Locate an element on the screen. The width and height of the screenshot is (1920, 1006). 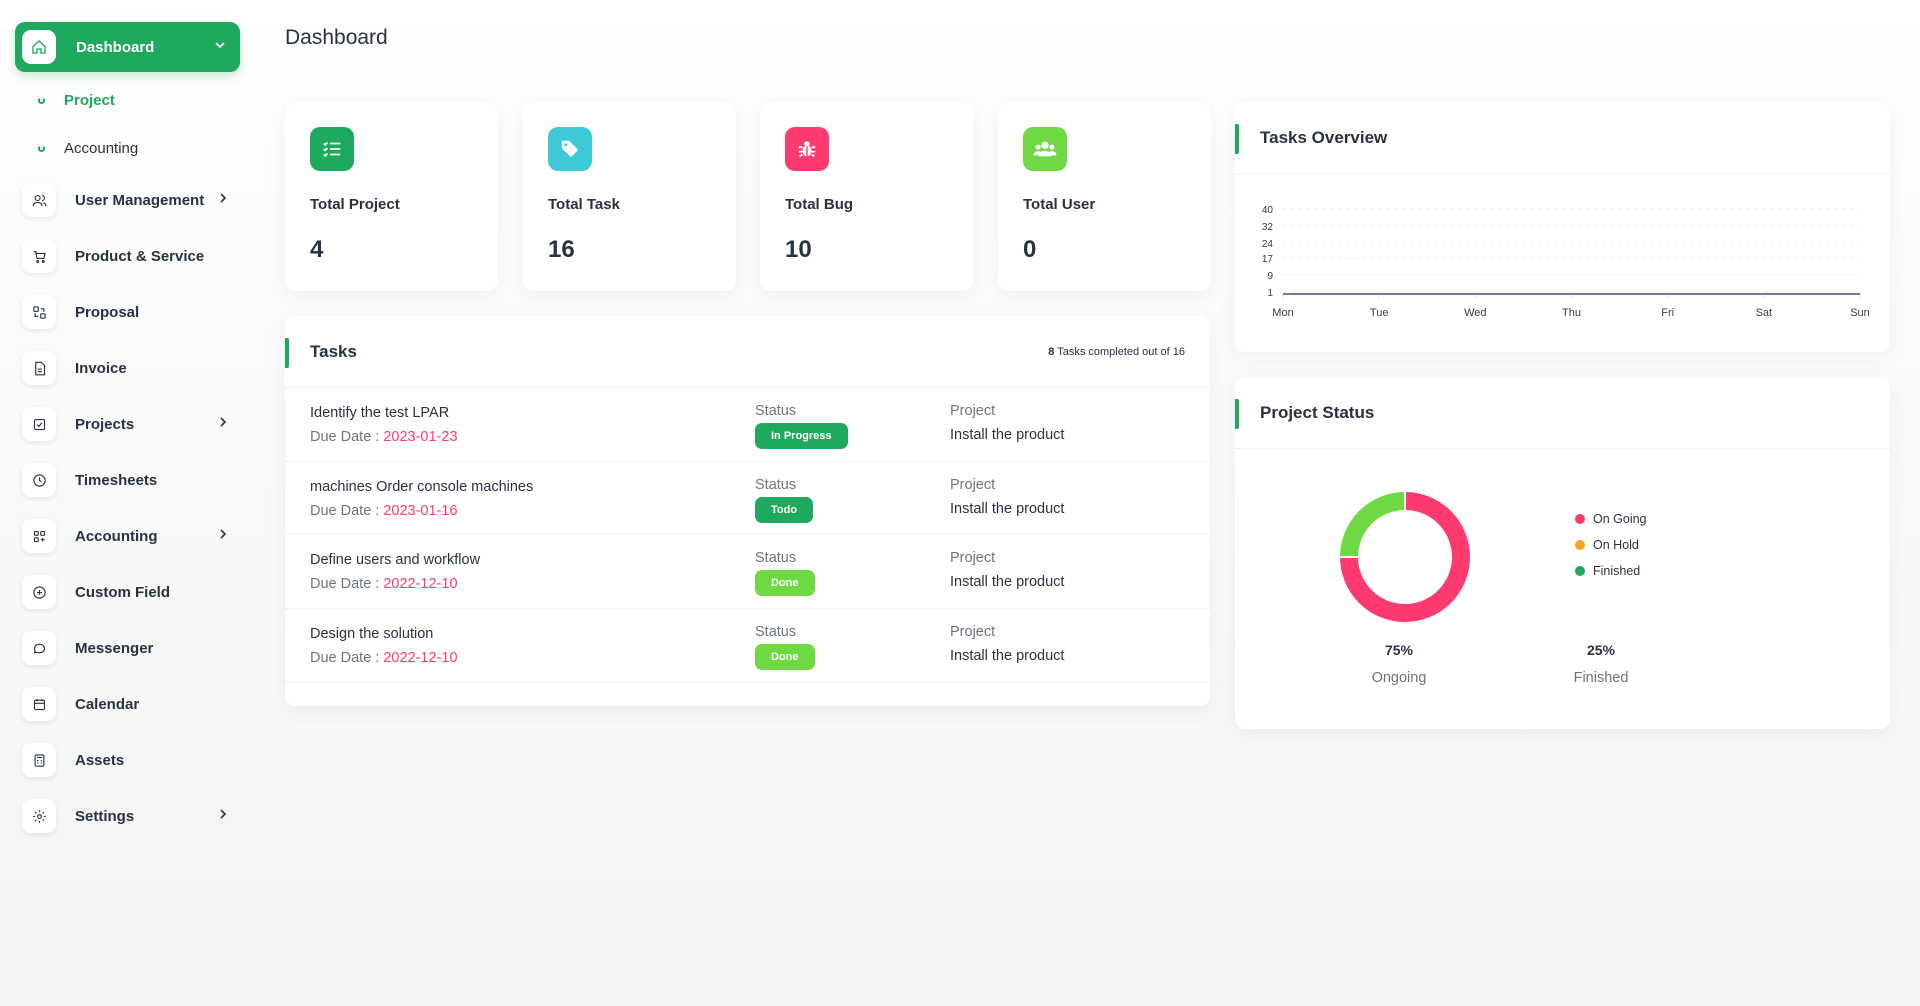
sidebar-item-calendar: Calendar is located at coordinates (131, 704).